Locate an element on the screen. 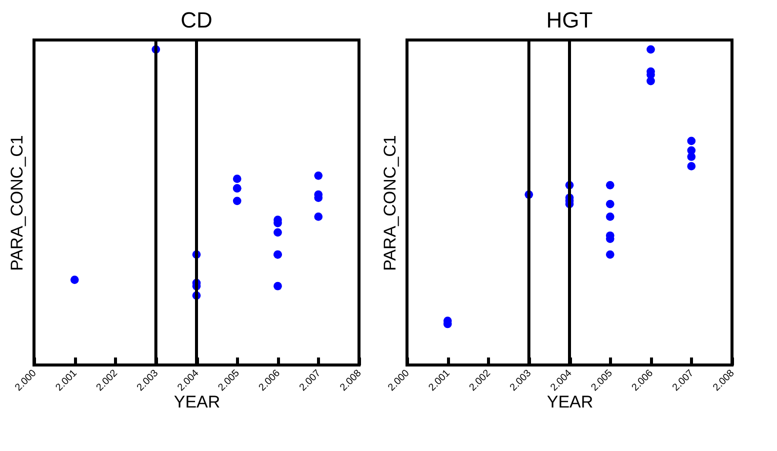  chart-title: HGT is located at coordinates (569, 20).